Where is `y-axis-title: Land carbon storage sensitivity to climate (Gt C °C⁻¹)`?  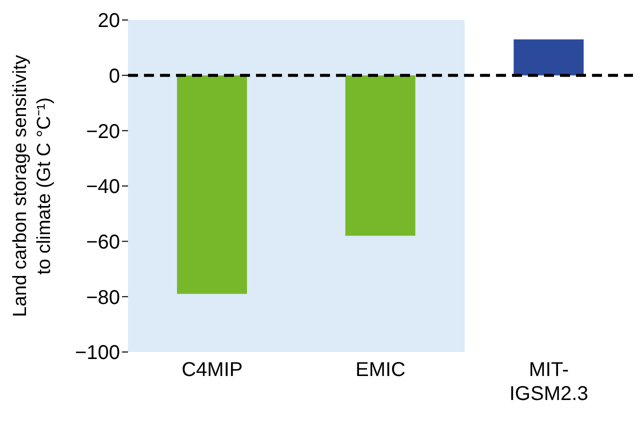 y-axis-title: Land carbon storage sensitivity to climate (Gt C °C⁻¹) is located at coordinates (32, 185).